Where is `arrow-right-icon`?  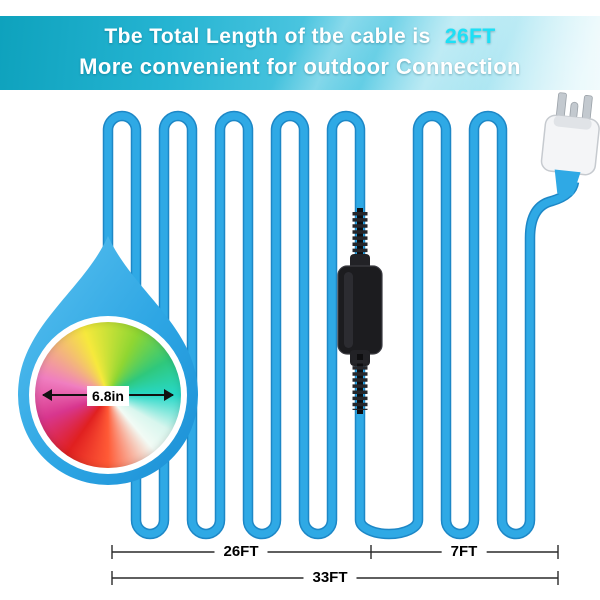
arrow-right-icon is located at coordinates (169, 395).